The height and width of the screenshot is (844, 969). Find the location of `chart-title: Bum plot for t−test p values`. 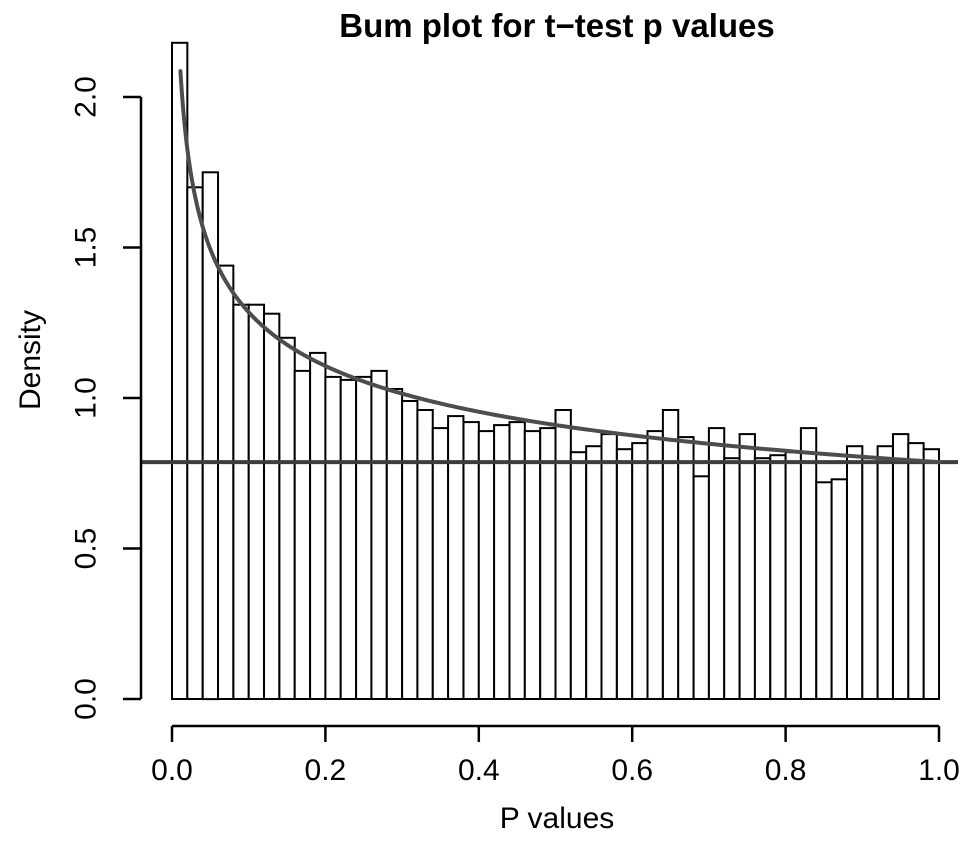

chart-title: Bum plot for t−test p values is located at coordinates (556, 25).